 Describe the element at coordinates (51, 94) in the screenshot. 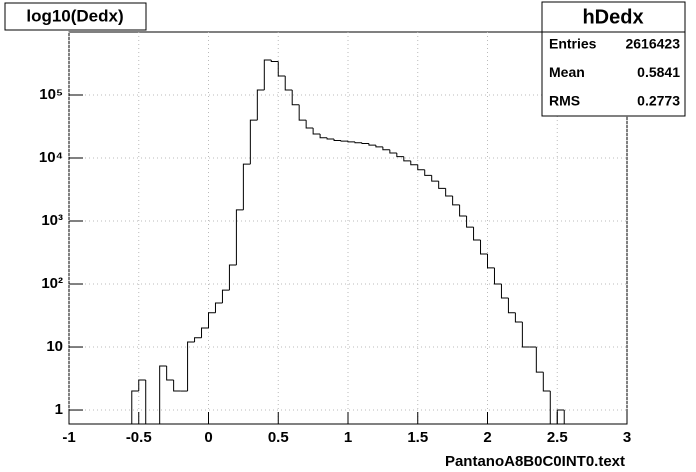

I see `y-tick-label: 10⁵` at that location.